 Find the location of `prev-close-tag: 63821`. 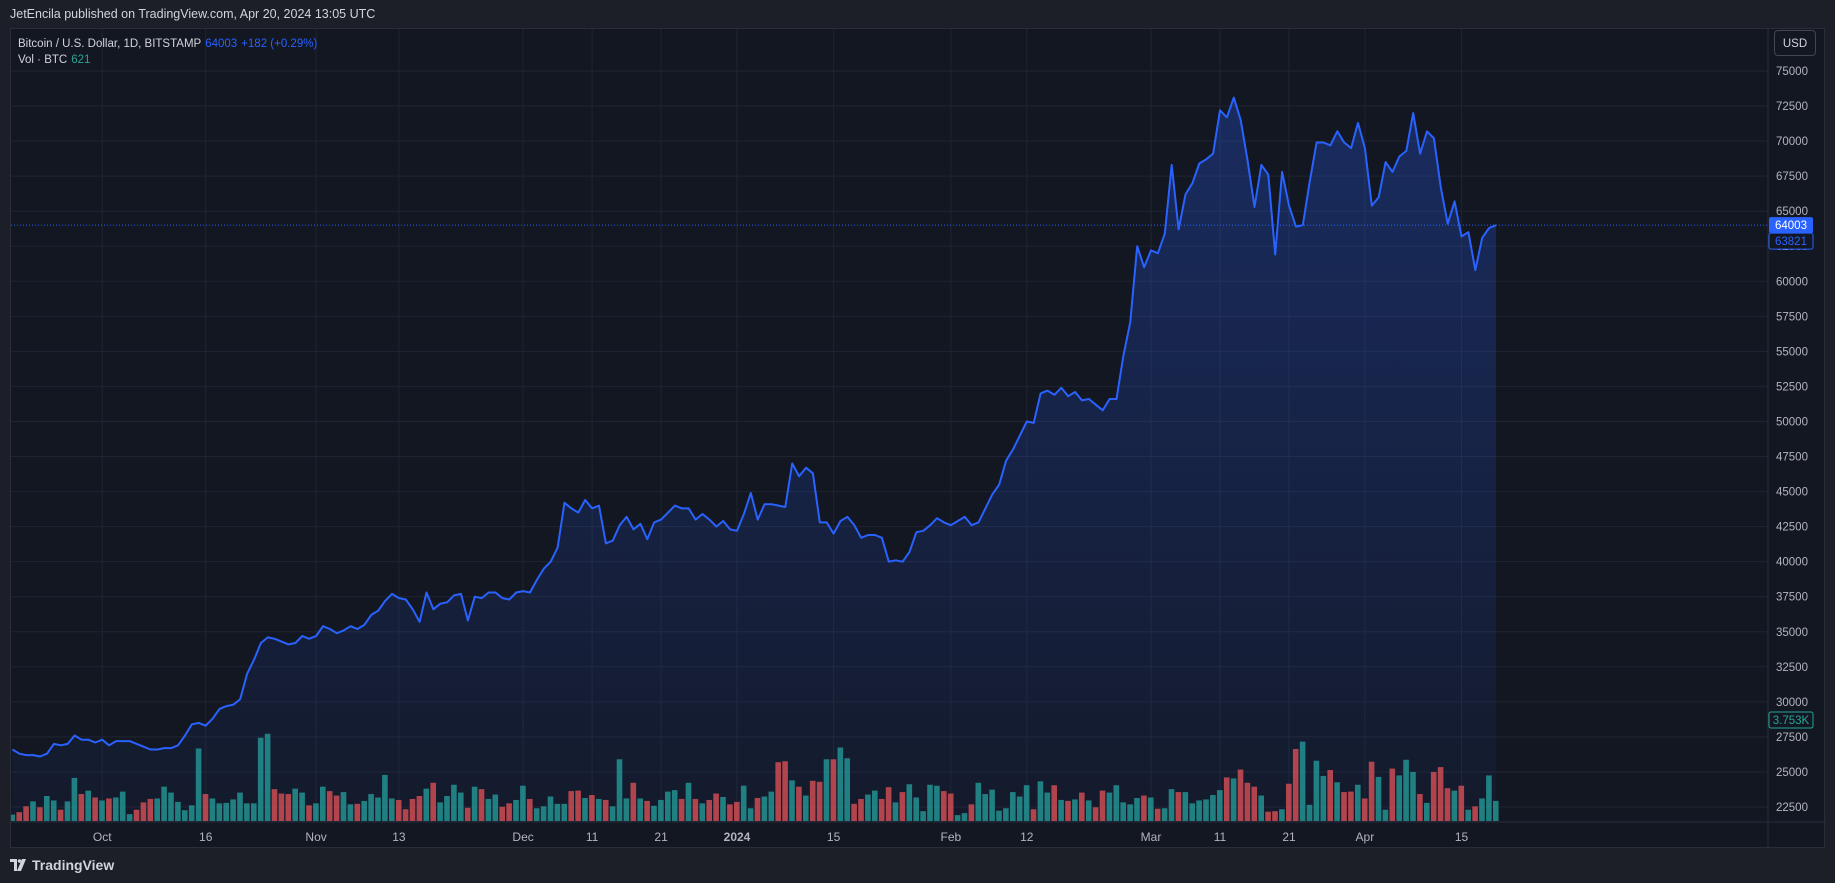

prev-close-tag: 63821 is located at coordinates (1791, 242).